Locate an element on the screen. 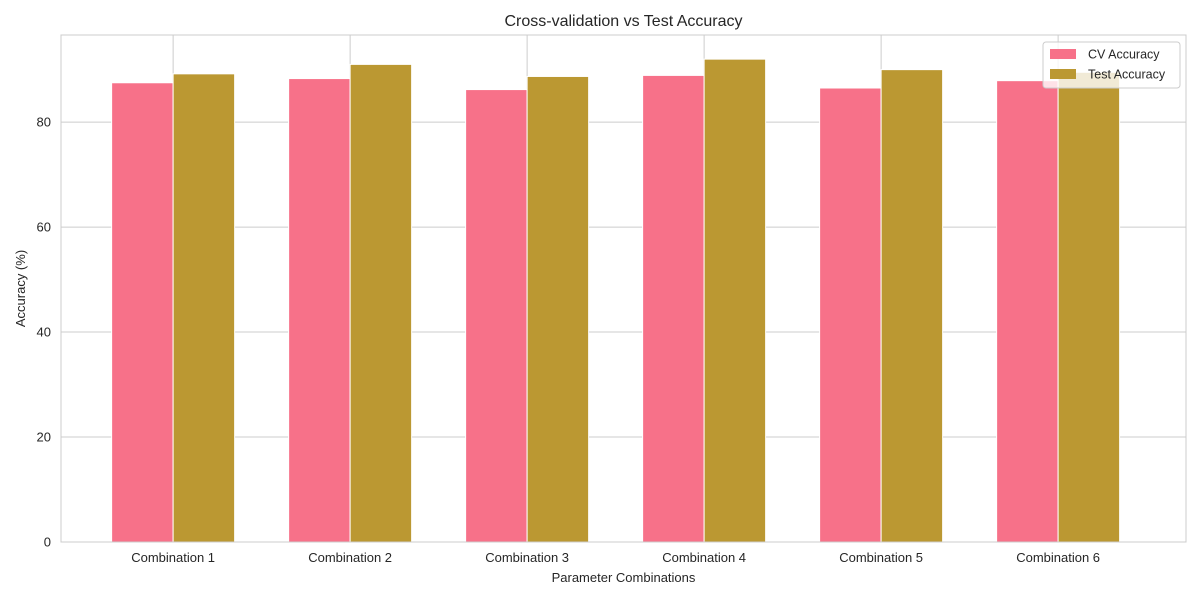 This screenshot has width=1200, height=600. y-tick-label: 80 is located at coordinates (44, 122).